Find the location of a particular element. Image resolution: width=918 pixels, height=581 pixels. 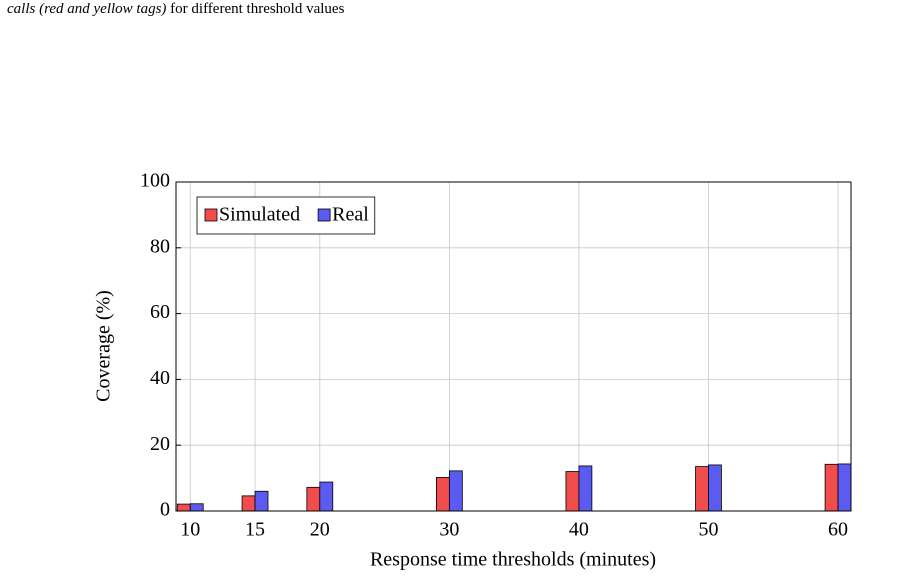

y-tick-label: 100 is located at coordinates (155, 181).